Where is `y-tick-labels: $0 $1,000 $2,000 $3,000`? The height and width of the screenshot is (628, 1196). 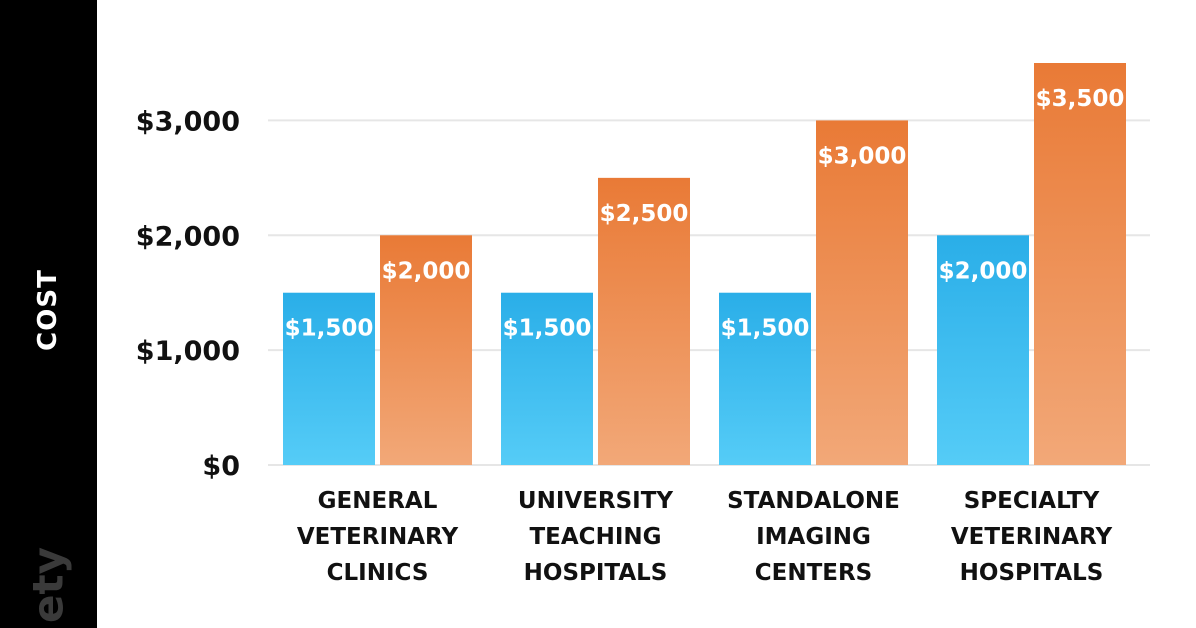
y-tick-labels: $0 $1,000 $2,000 $3,000 is located at coordinates (188, 294).